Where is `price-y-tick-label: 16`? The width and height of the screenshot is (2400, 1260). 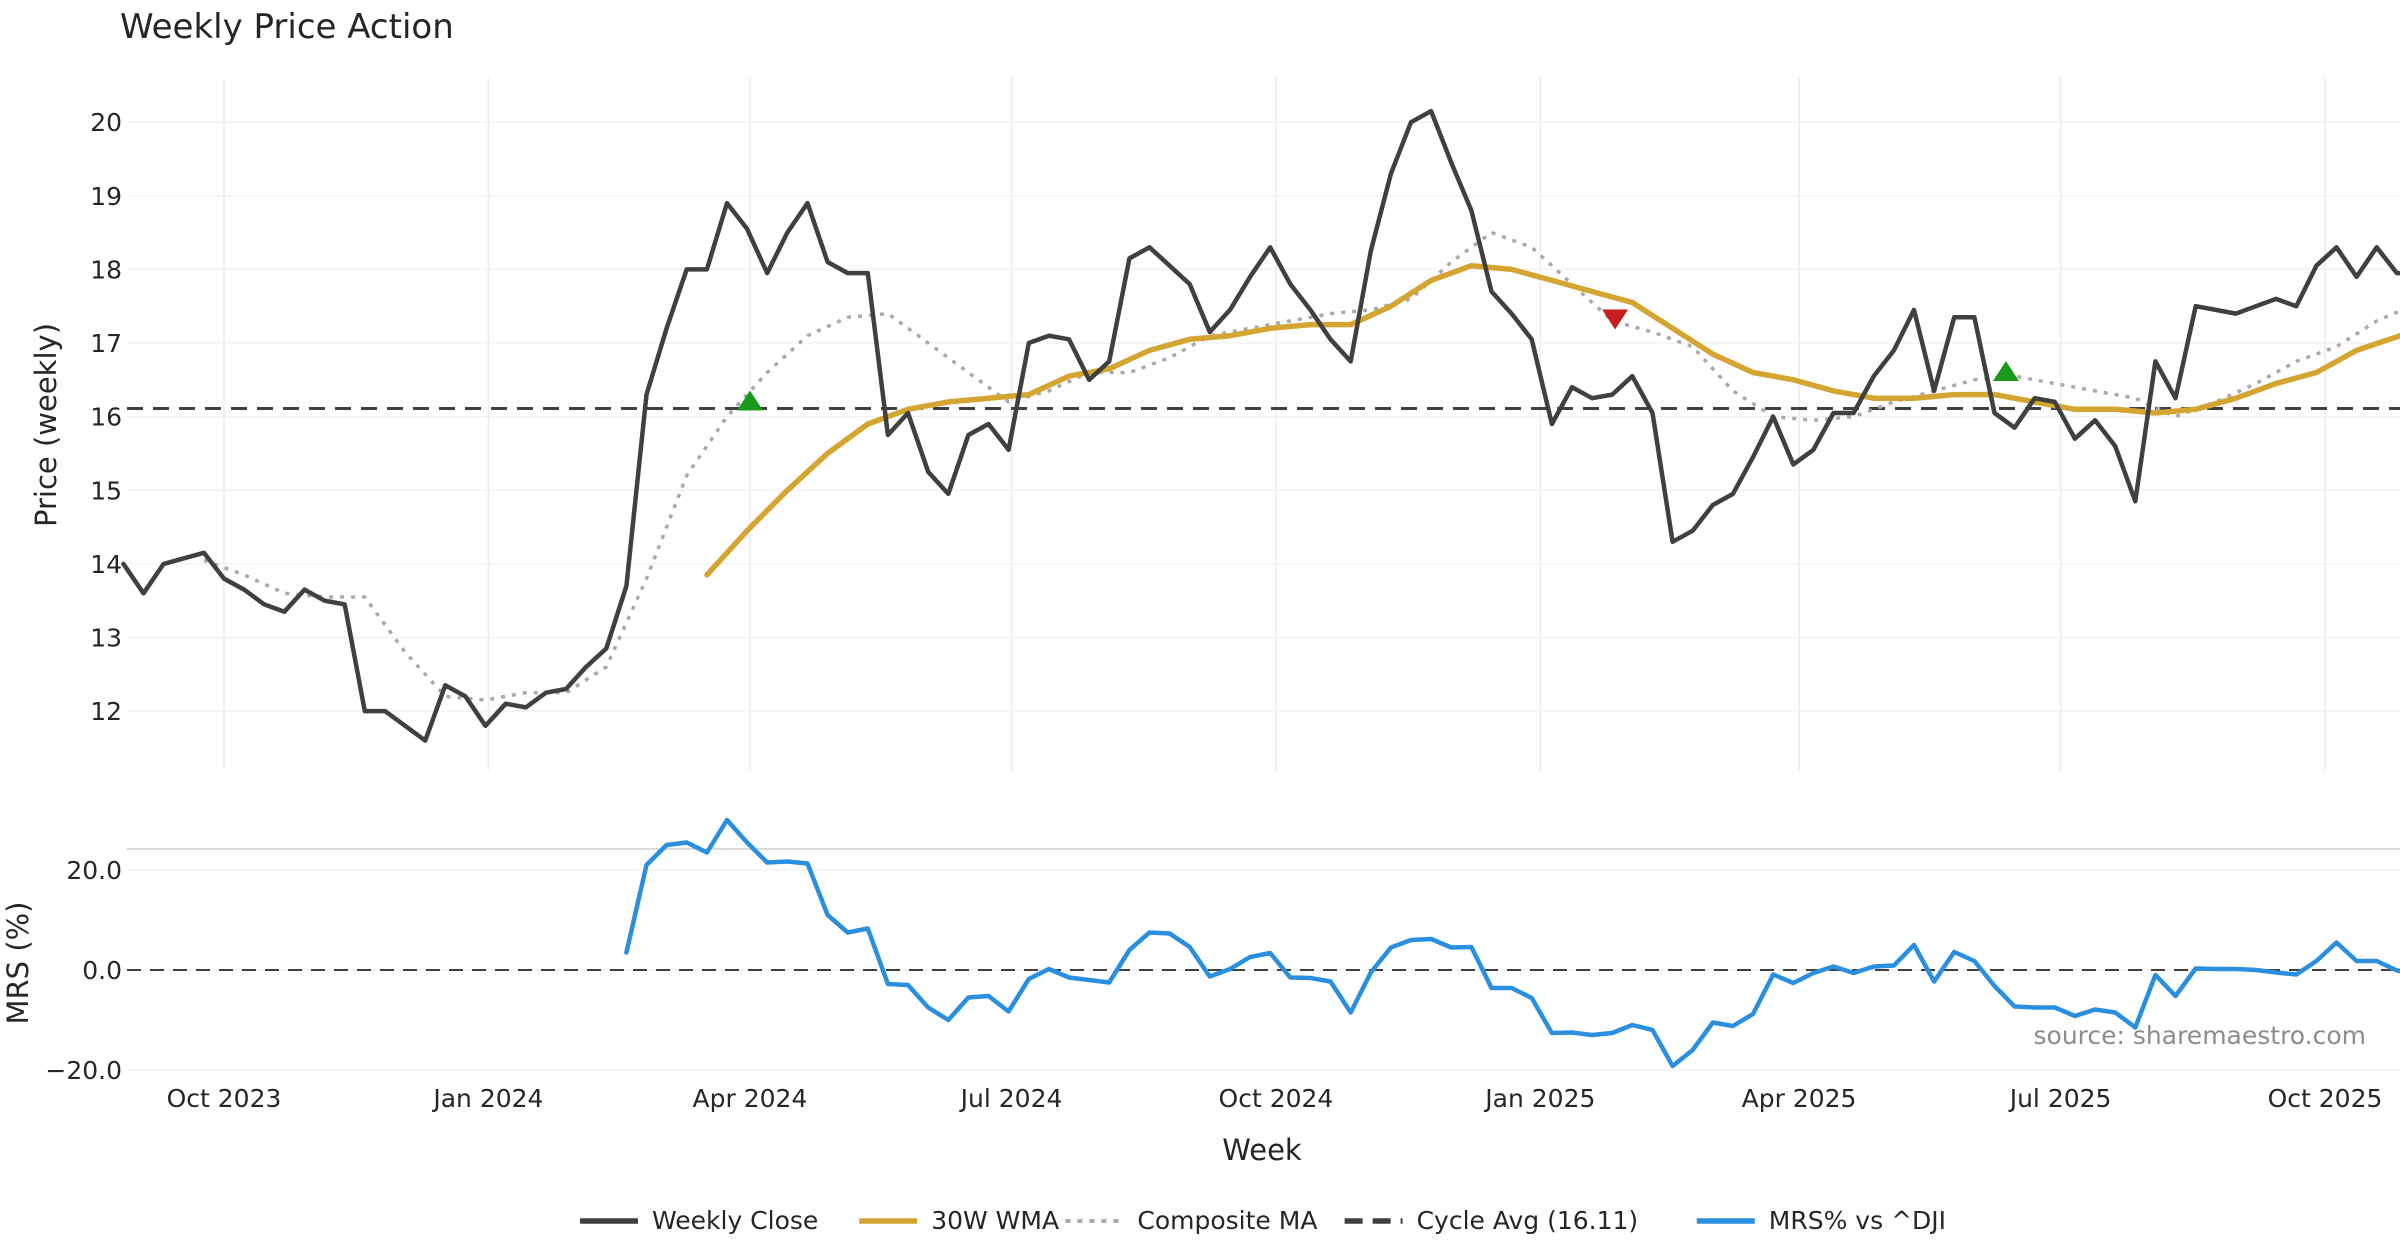 price-y-tick-label: 16 is located at coordinates (106, 417).